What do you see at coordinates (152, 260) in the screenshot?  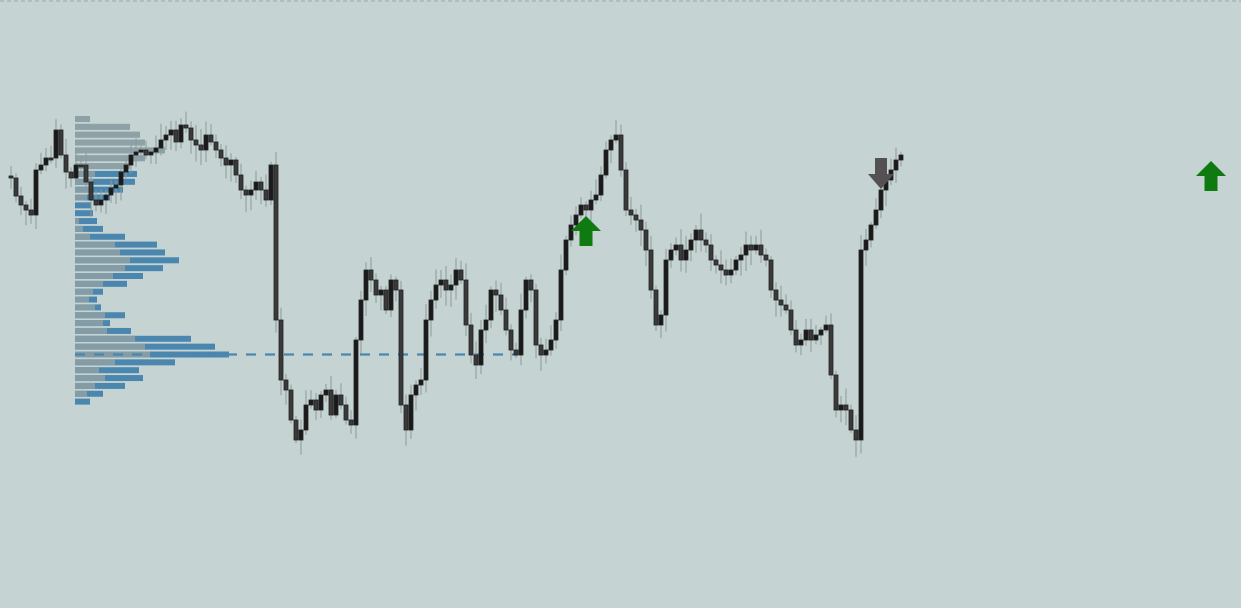 I see `volume-profile` at bounding box center [152, 260].